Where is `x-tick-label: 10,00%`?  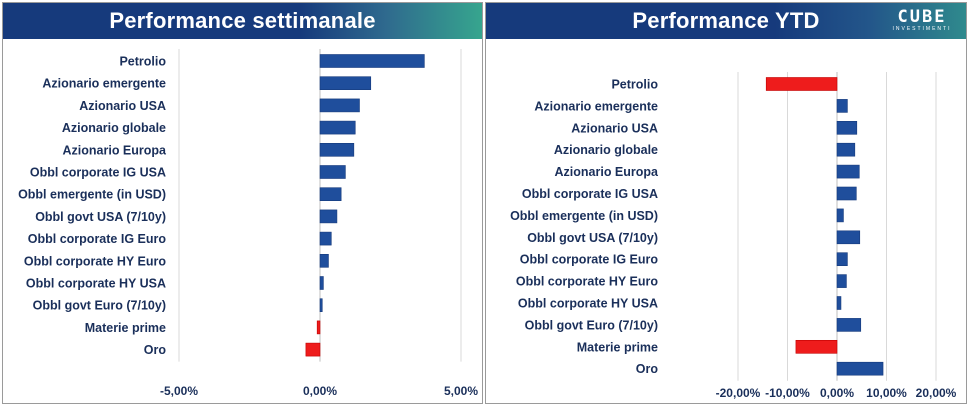
x-tick-label: 10,00% is located at coordinates (886, 393).